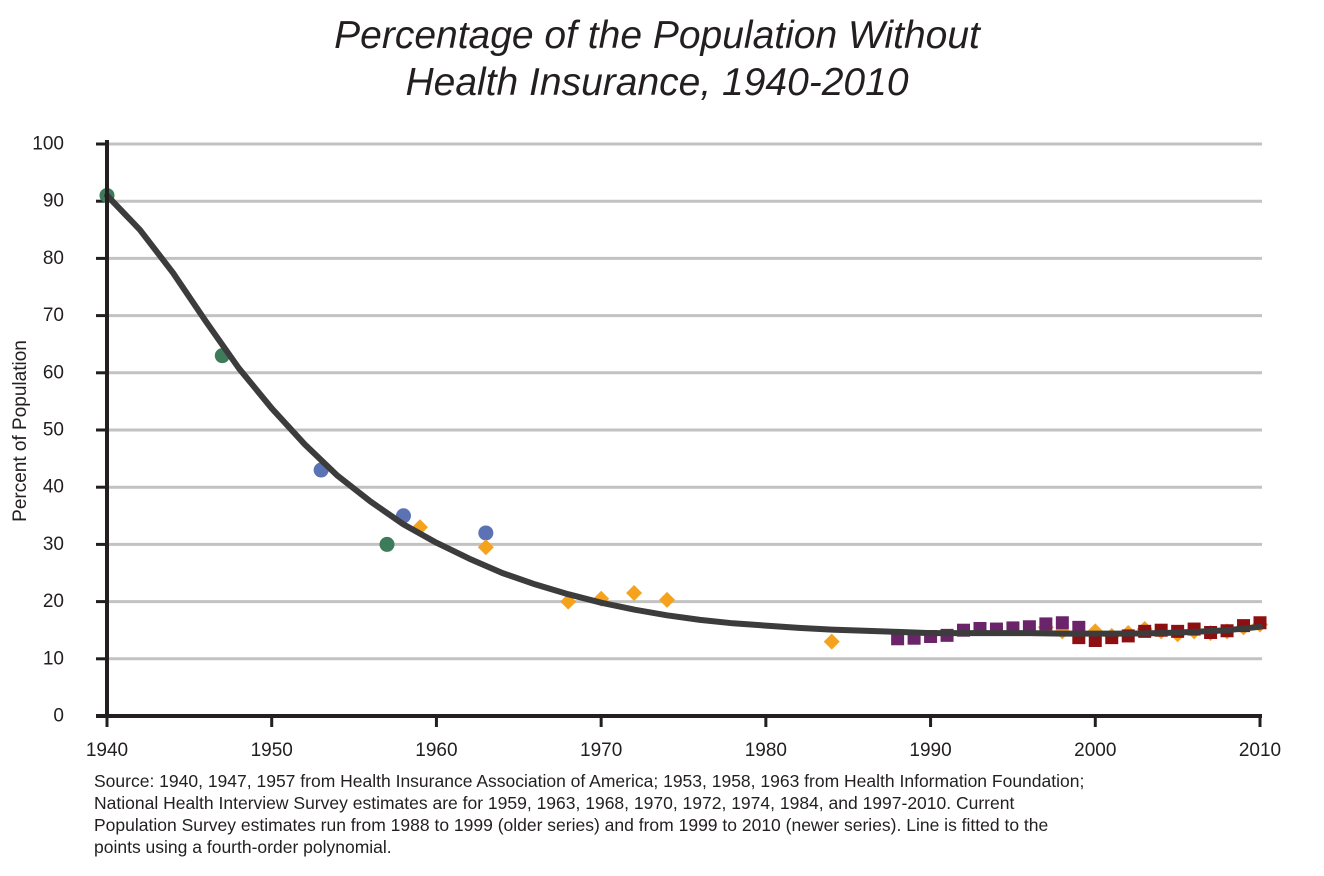 The image size is (1324, 876). What do you see at coordinates (766, 750) in the screenshot?
I see `x-tick-label: 1980` at bounding box center [766, 750].